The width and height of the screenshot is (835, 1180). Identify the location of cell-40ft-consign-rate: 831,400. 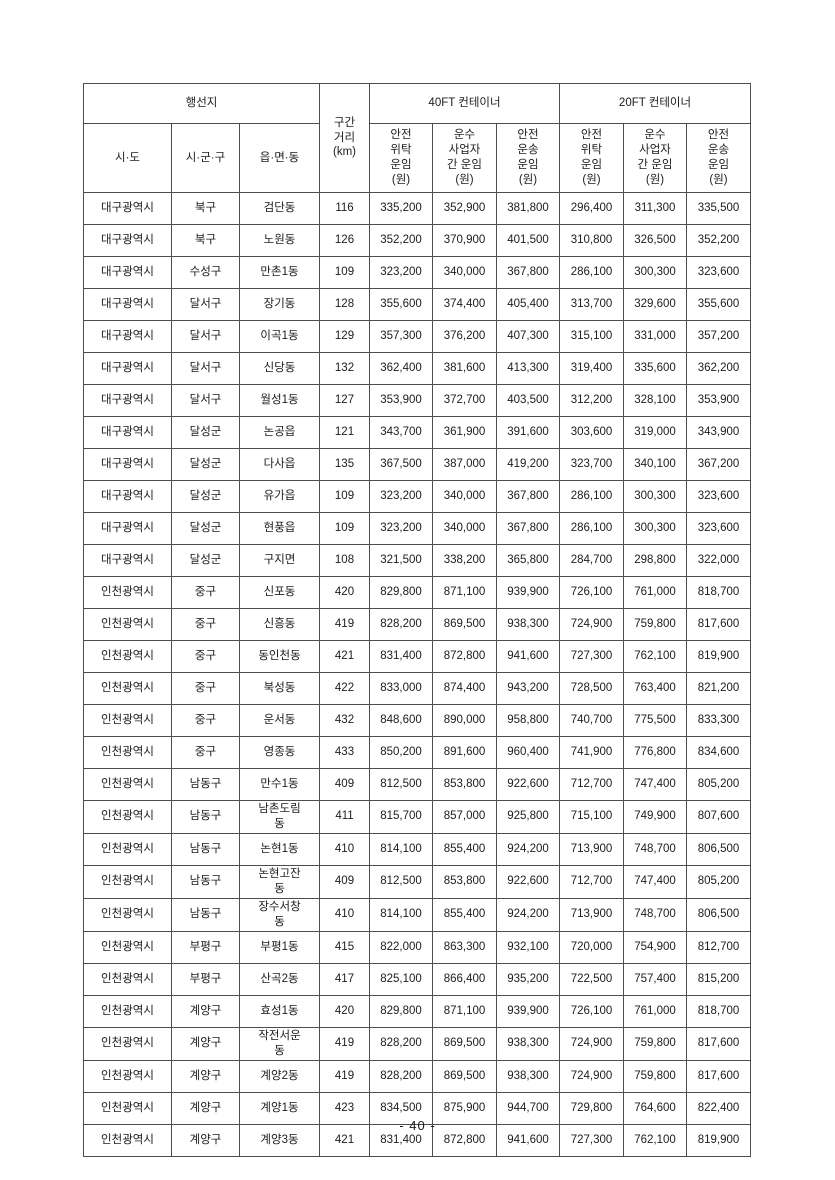
(401, 656).